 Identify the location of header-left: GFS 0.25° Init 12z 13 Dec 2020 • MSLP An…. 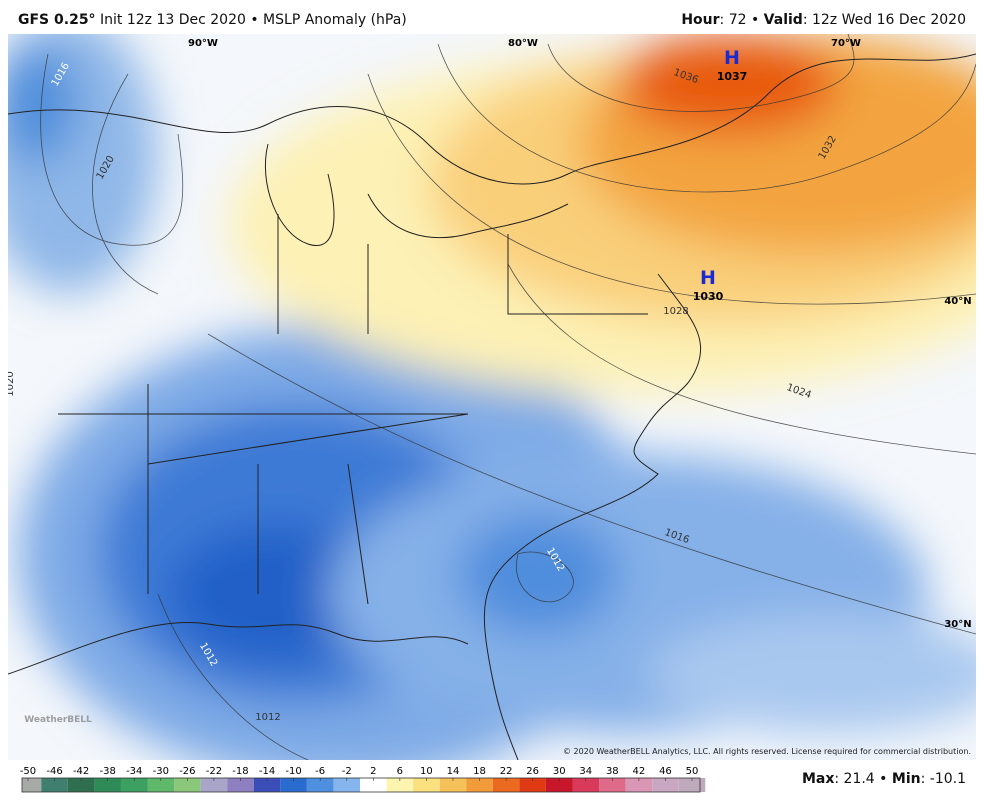
(212, 20).